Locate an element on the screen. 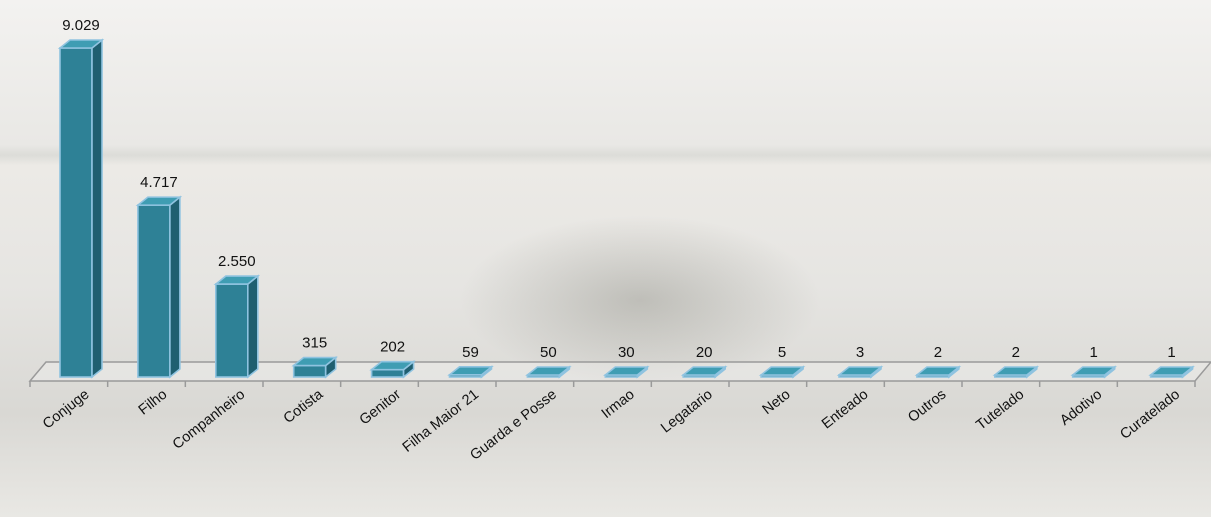 The height and width of the screenshot is (517, 1211). bar-neto is located at coordinates (782, 372).